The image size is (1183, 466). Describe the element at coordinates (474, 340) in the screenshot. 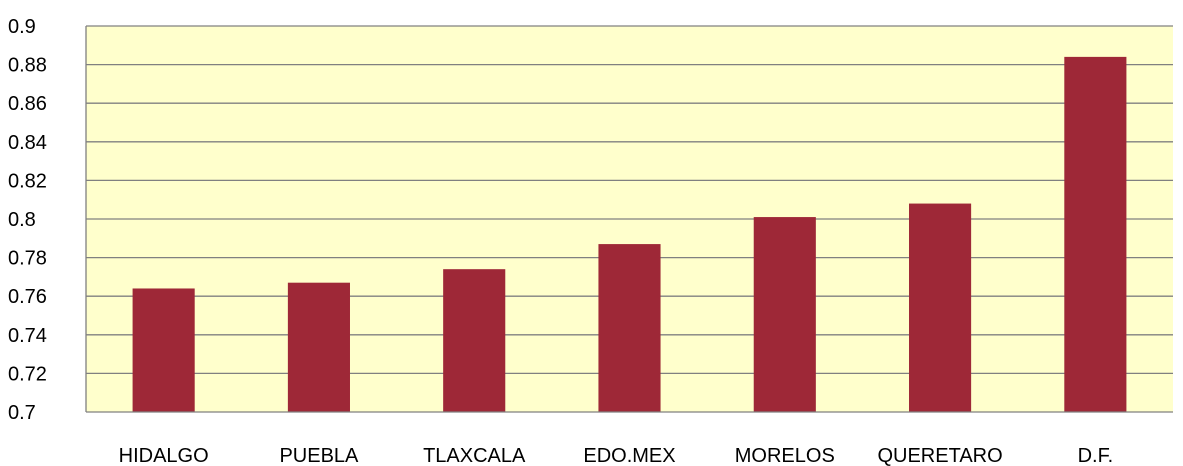

I see `bar-tlaxcala` at that location.